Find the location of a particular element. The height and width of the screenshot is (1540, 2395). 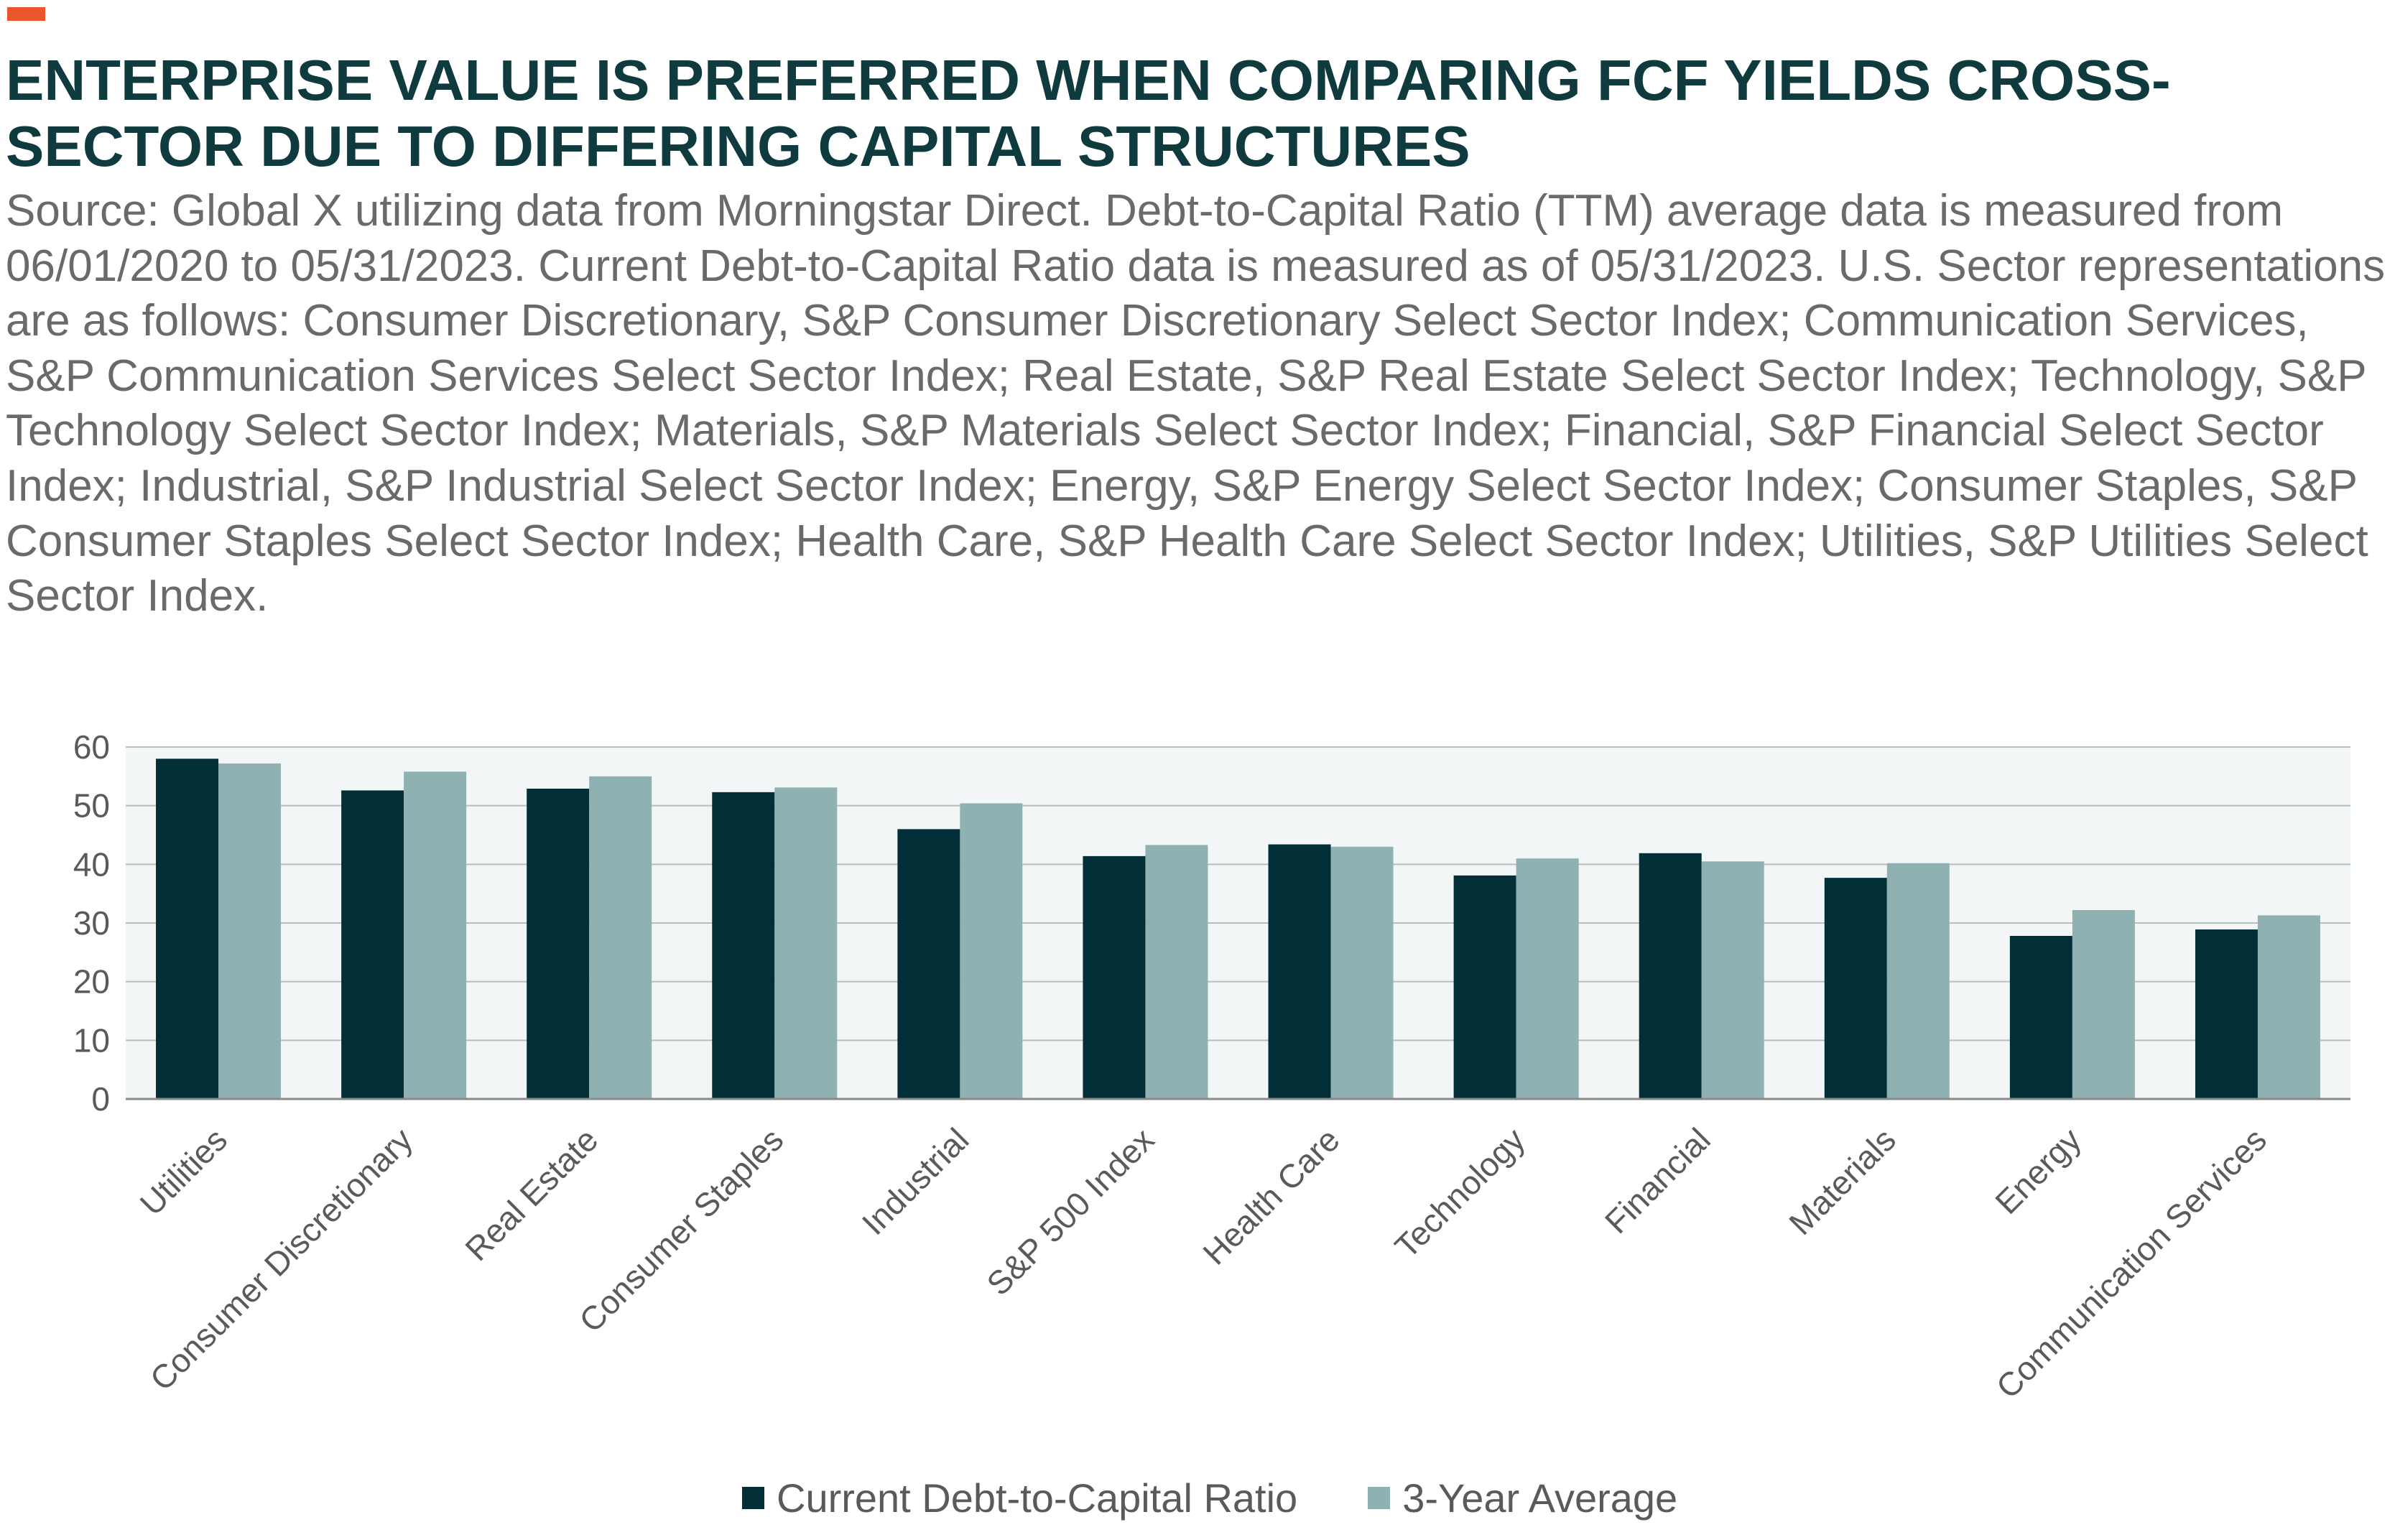

legend-swatch-current is located at coordinates (753, 1497).